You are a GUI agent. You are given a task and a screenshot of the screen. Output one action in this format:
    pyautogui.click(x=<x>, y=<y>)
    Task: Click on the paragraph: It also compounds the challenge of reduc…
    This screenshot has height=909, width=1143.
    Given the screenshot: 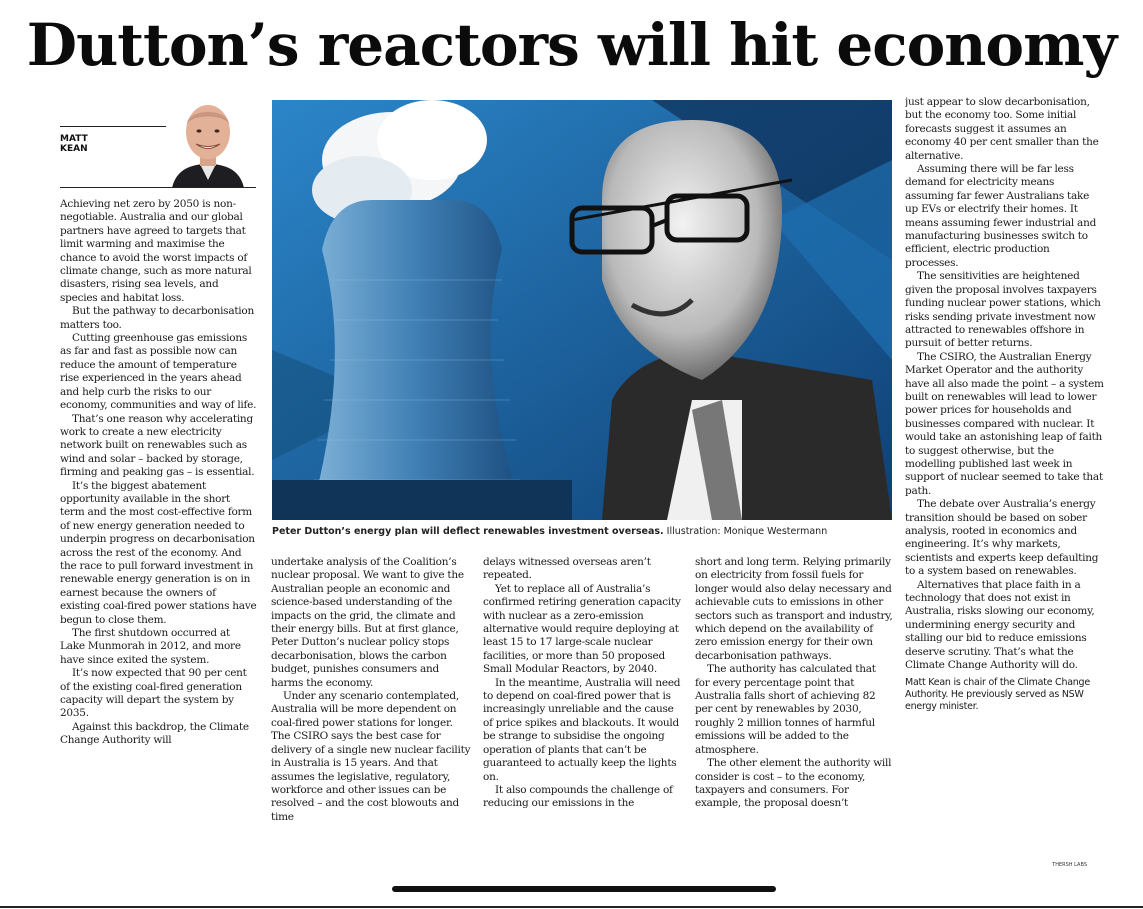 What is the action you would take?
    pyautogui.click(x=578, y=796)
    